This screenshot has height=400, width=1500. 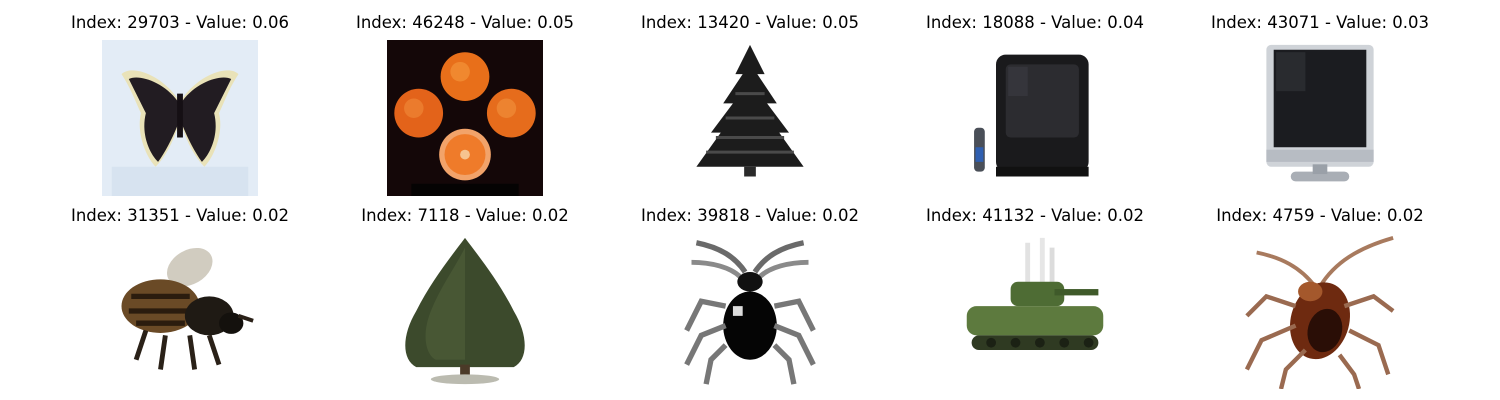 What do you see at coordinates (465, 311) in the screenshot?
I see `shrub-tree-image` at bounding box center [465, 311].